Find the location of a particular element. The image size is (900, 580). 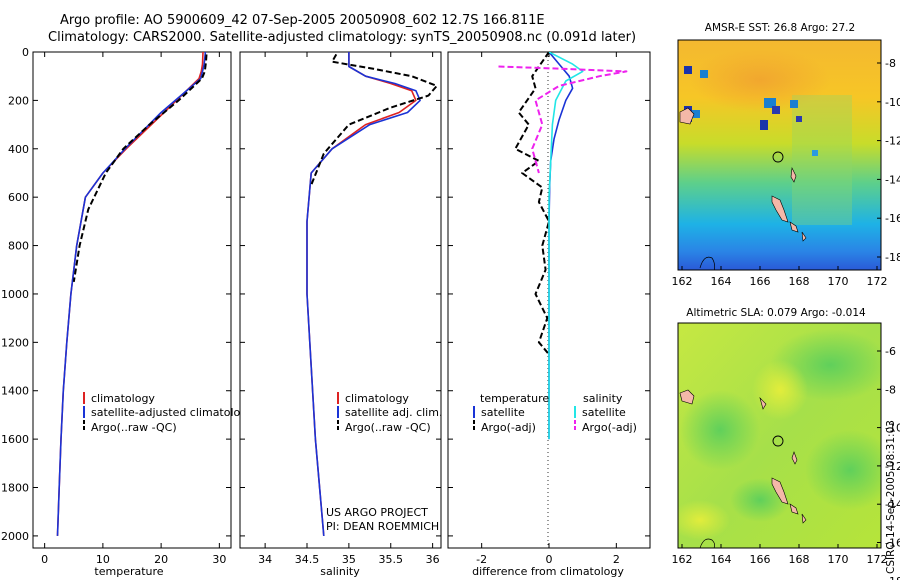

sla-map-image is located at coordinates (779, 435).